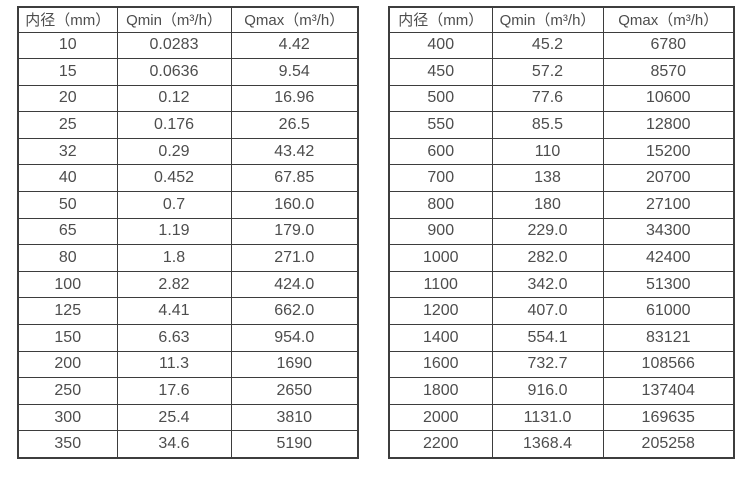 This screenshot has height=483, width=750. What do you see at coordinates (440, 178) in the screenshot?
I see `table-cell: 700` at bounding box center [440, 178].